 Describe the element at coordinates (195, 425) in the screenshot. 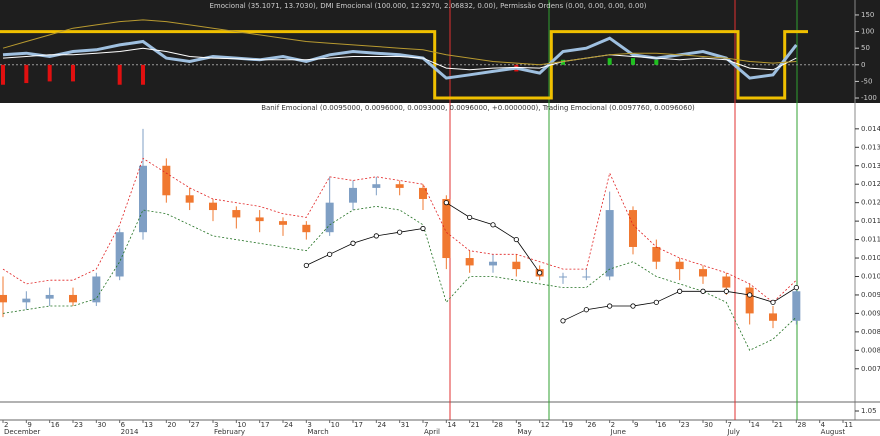

I see `x-tick-label: 27` at that location.